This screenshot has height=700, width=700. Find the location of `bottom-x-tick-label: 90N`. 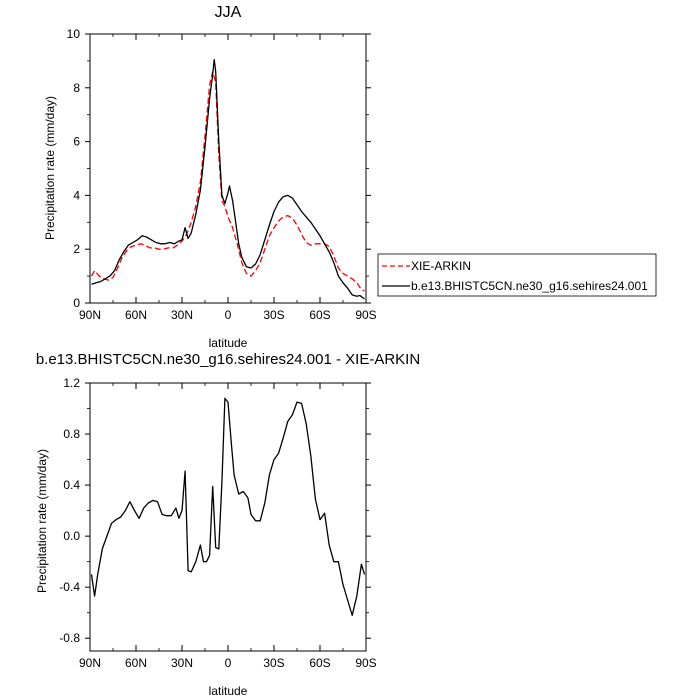

bottom-x-tick-label: 90N is located at coordinates (90, 663).